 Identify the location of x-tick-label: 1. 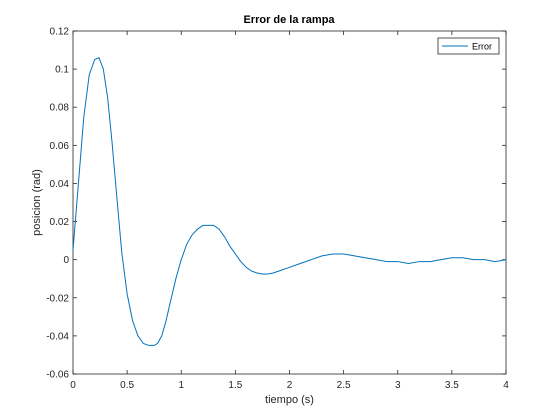
(181, 385).